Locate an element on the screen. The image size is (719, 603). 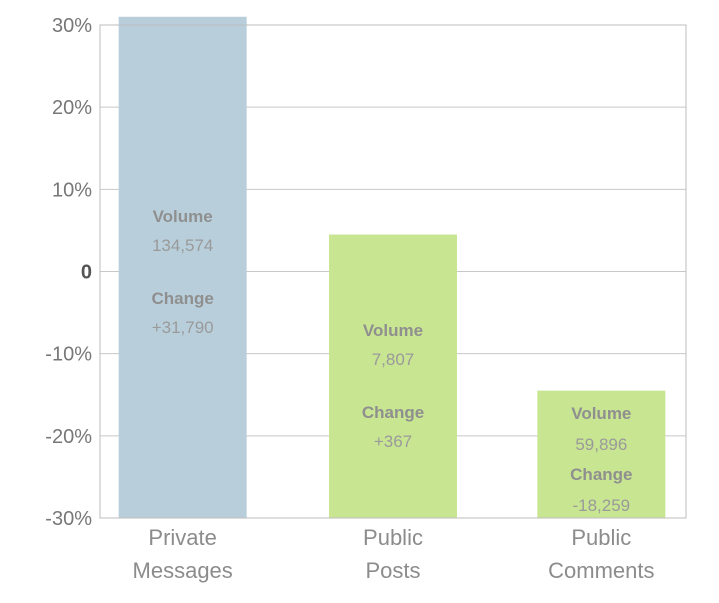
y-tick-label: 10% is located at coordinates (72, 190).